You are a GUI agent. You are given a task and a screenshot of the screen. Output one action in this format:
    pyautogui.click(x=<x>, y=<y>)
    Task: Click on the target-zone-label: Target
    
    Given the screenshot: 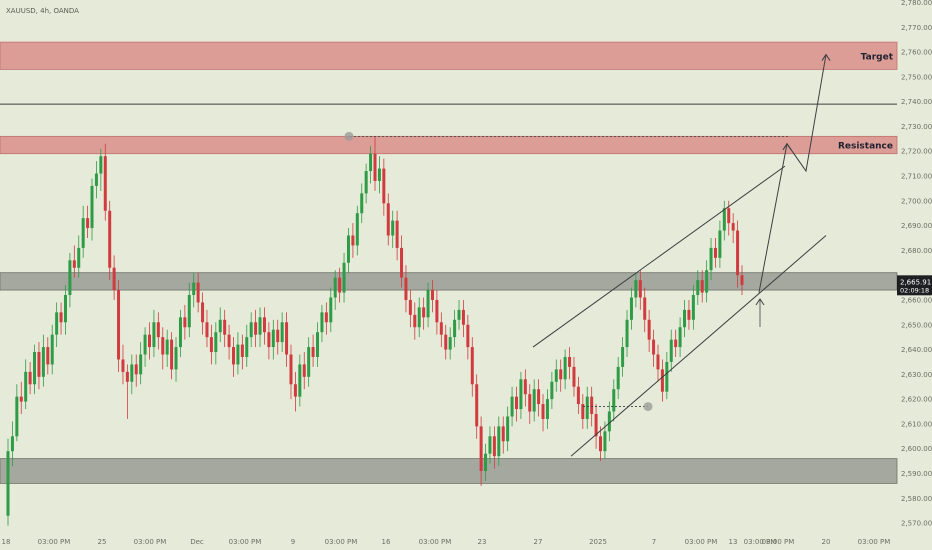 What is the action you would take?
    pyautogui.click(x=877, y=57)
    